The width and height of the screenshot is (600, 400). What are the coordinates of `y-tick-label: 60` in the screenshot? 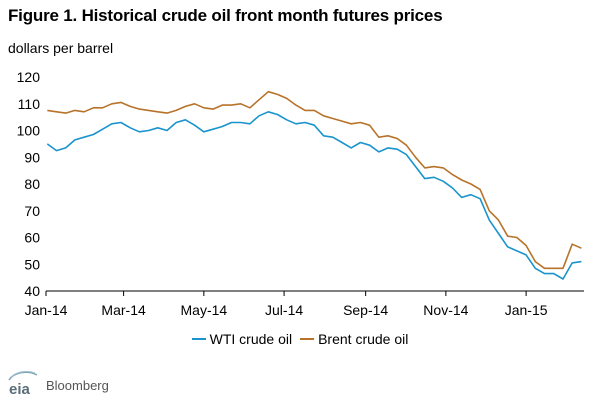 It's located at (32, 238).